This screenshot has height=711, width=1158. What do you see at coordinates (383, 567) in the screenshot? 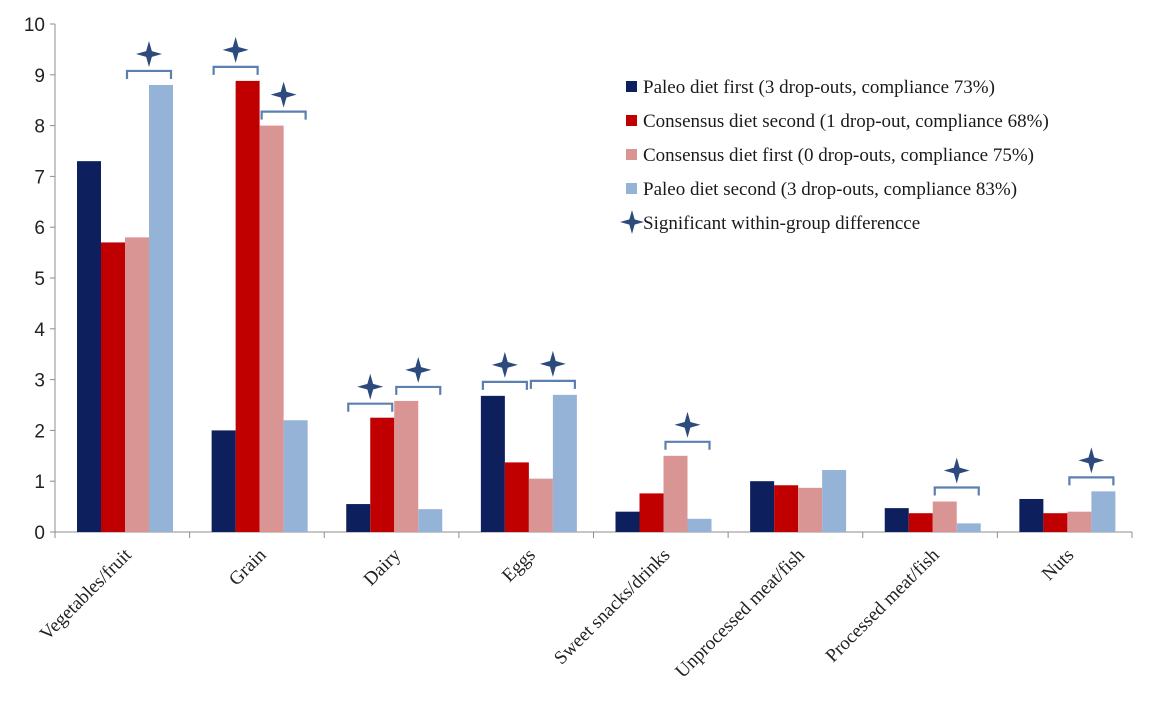
I see `category-label: Dairy` at bounding box center [383, 567].